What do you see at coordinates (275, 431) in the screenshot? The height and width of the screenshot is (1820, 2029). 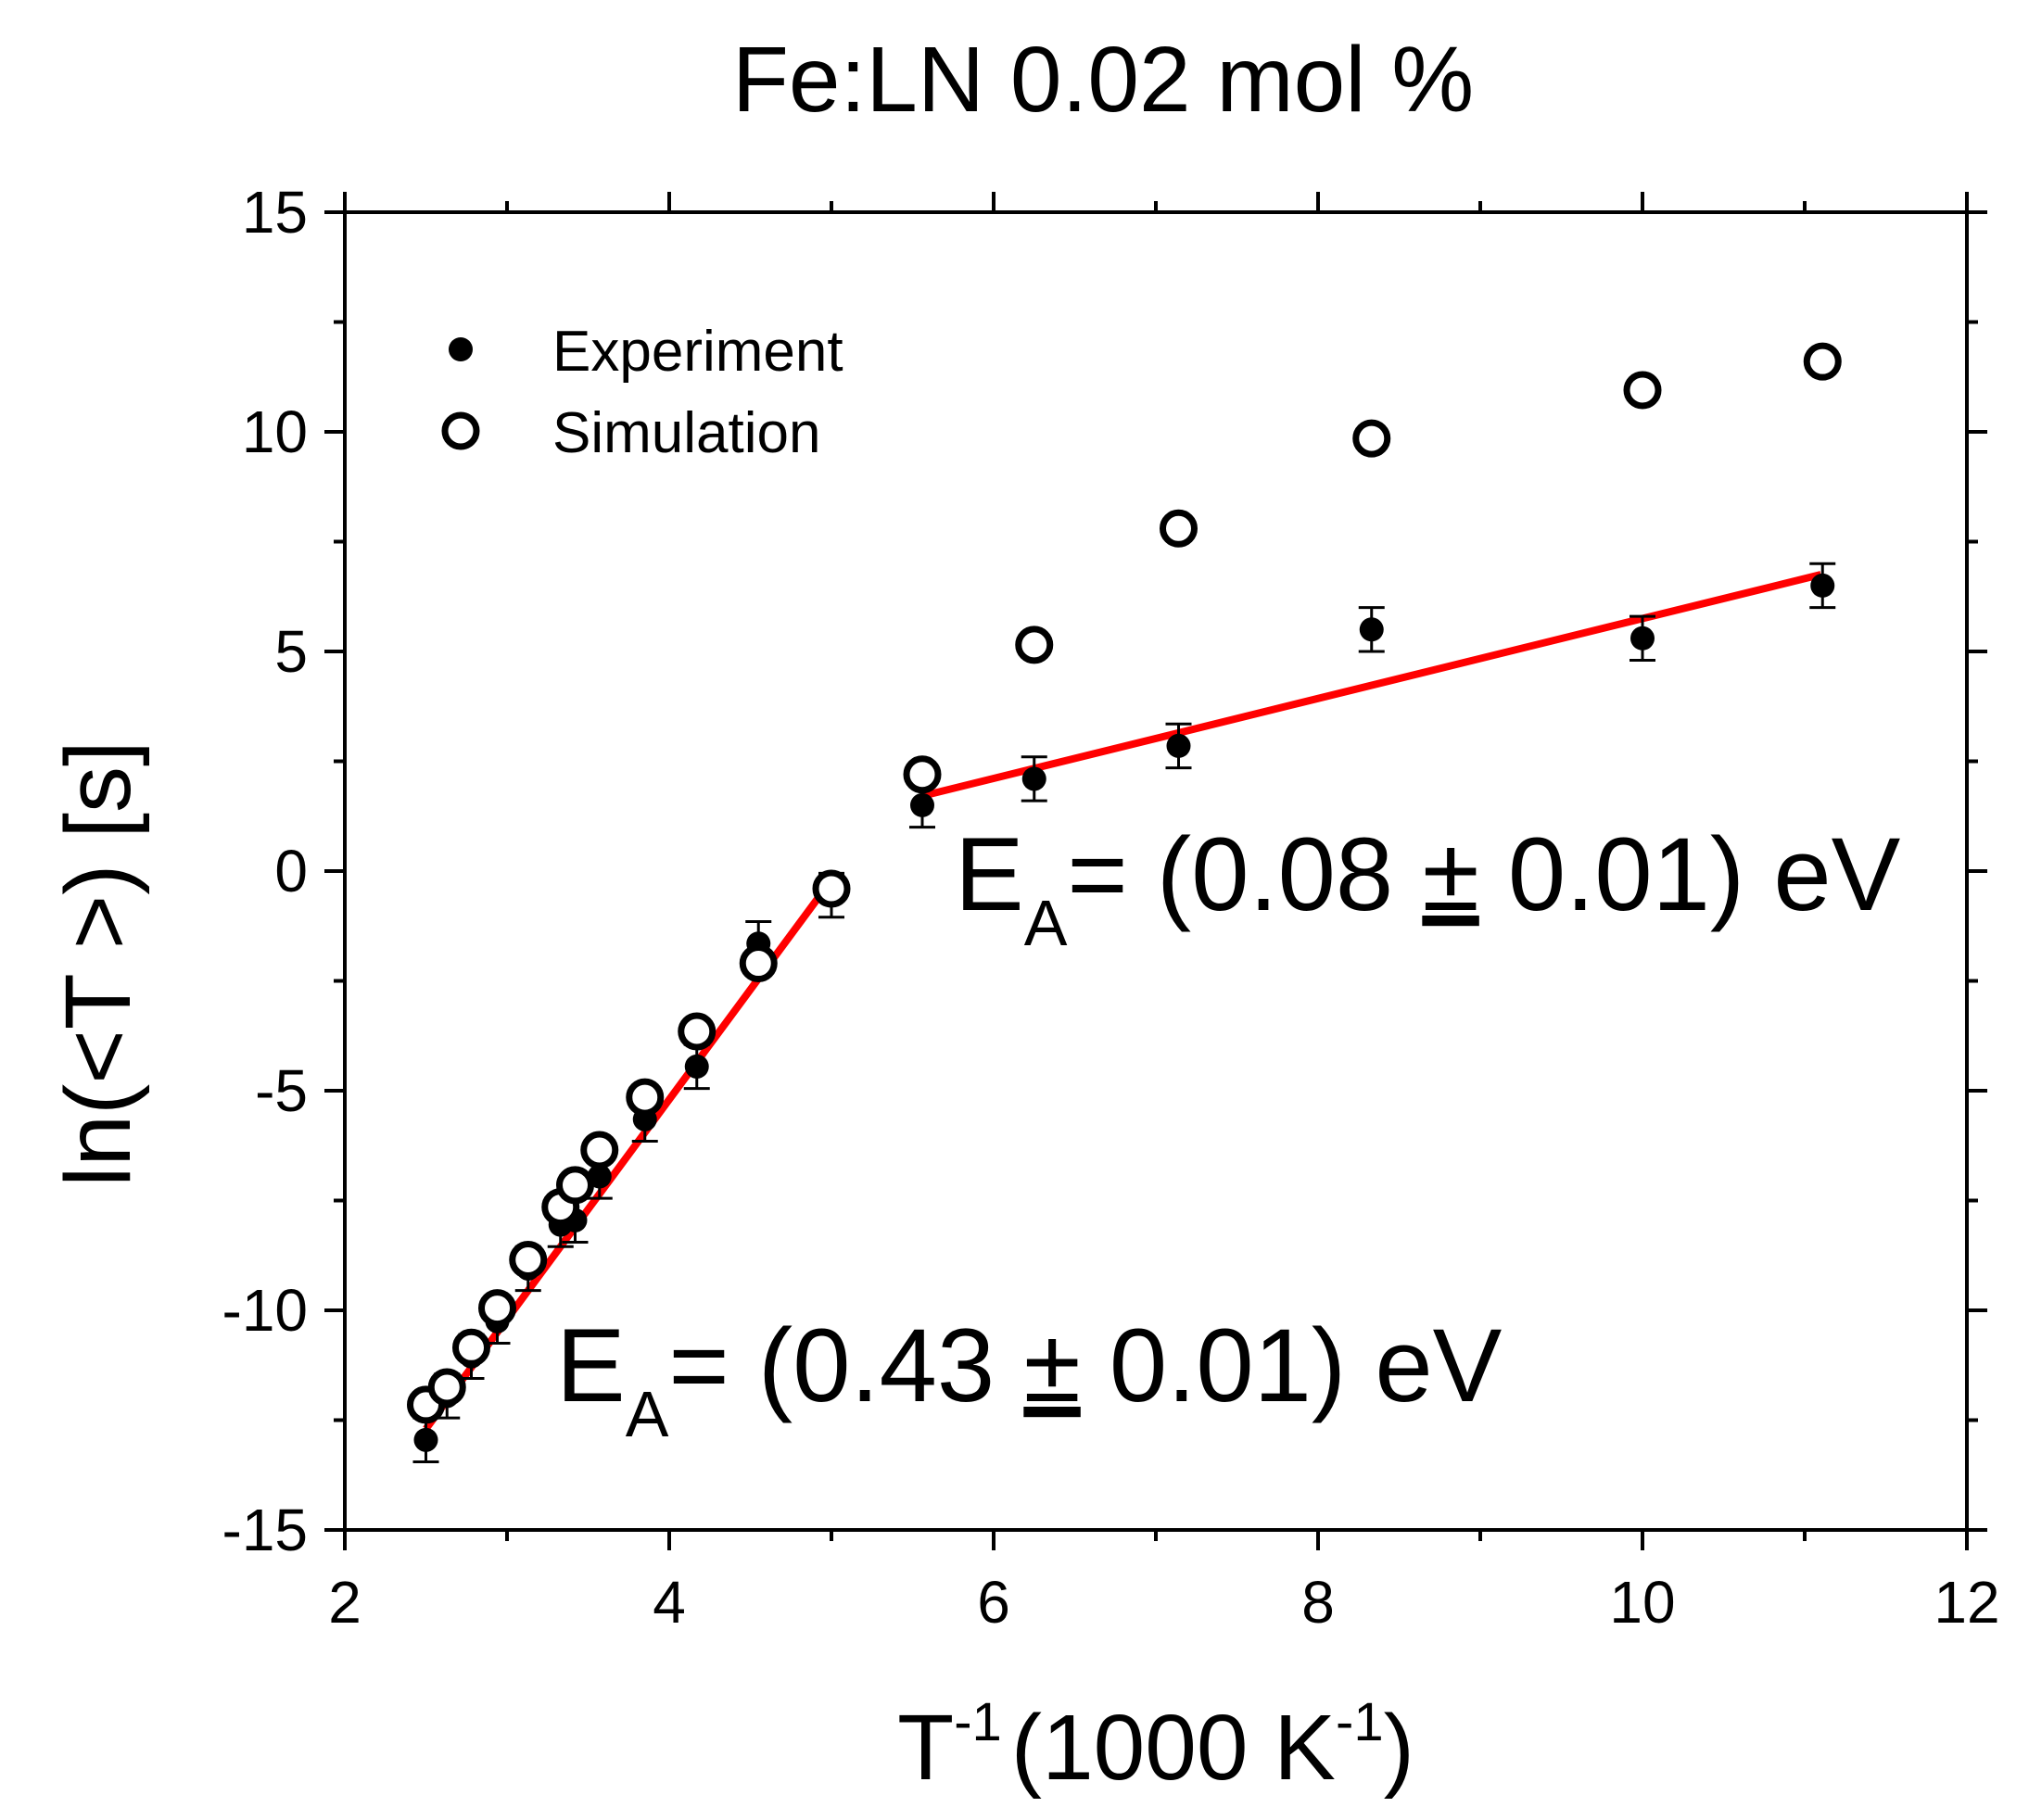 I see `y-tick-label: 10` at bounding box center [275, 431].